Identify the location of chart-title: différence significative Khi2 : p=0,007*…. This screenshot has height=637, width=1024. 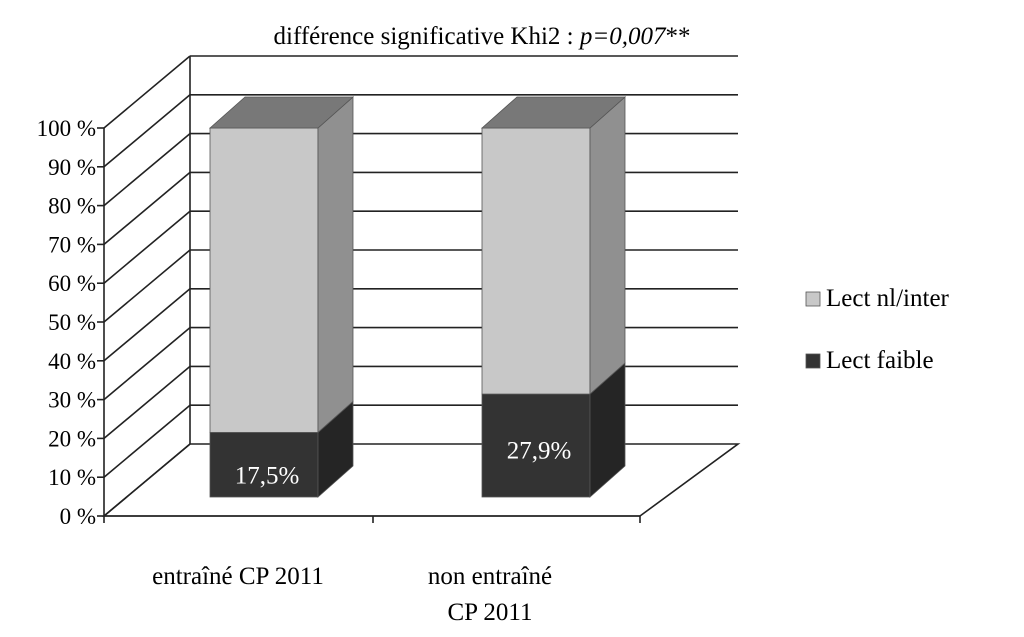
(482, 36).